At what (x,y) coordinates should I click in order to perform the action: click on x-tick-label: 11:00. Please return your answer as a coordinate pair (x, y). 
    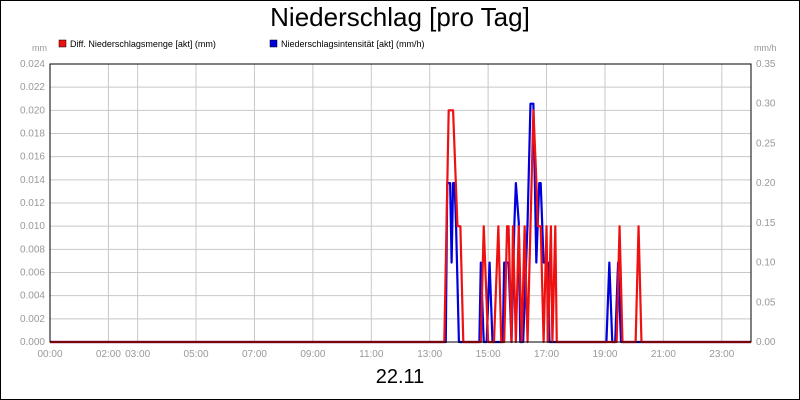
    Looking at the image, I should click on (371, 354).